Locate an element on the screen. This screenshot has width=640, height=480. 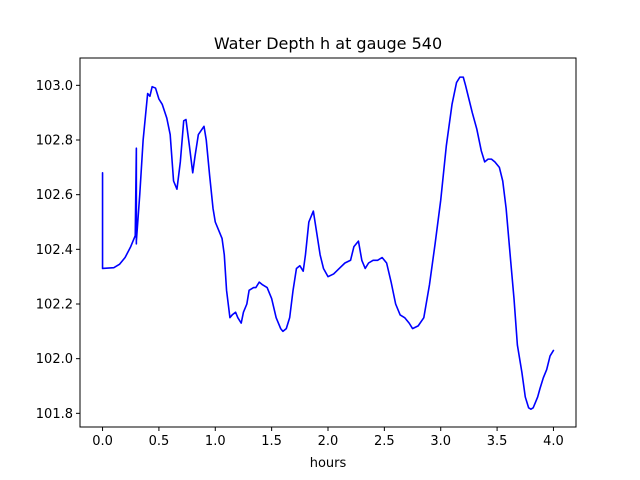
y-tick-label: 102.6 is located at coordinates (54, 195).